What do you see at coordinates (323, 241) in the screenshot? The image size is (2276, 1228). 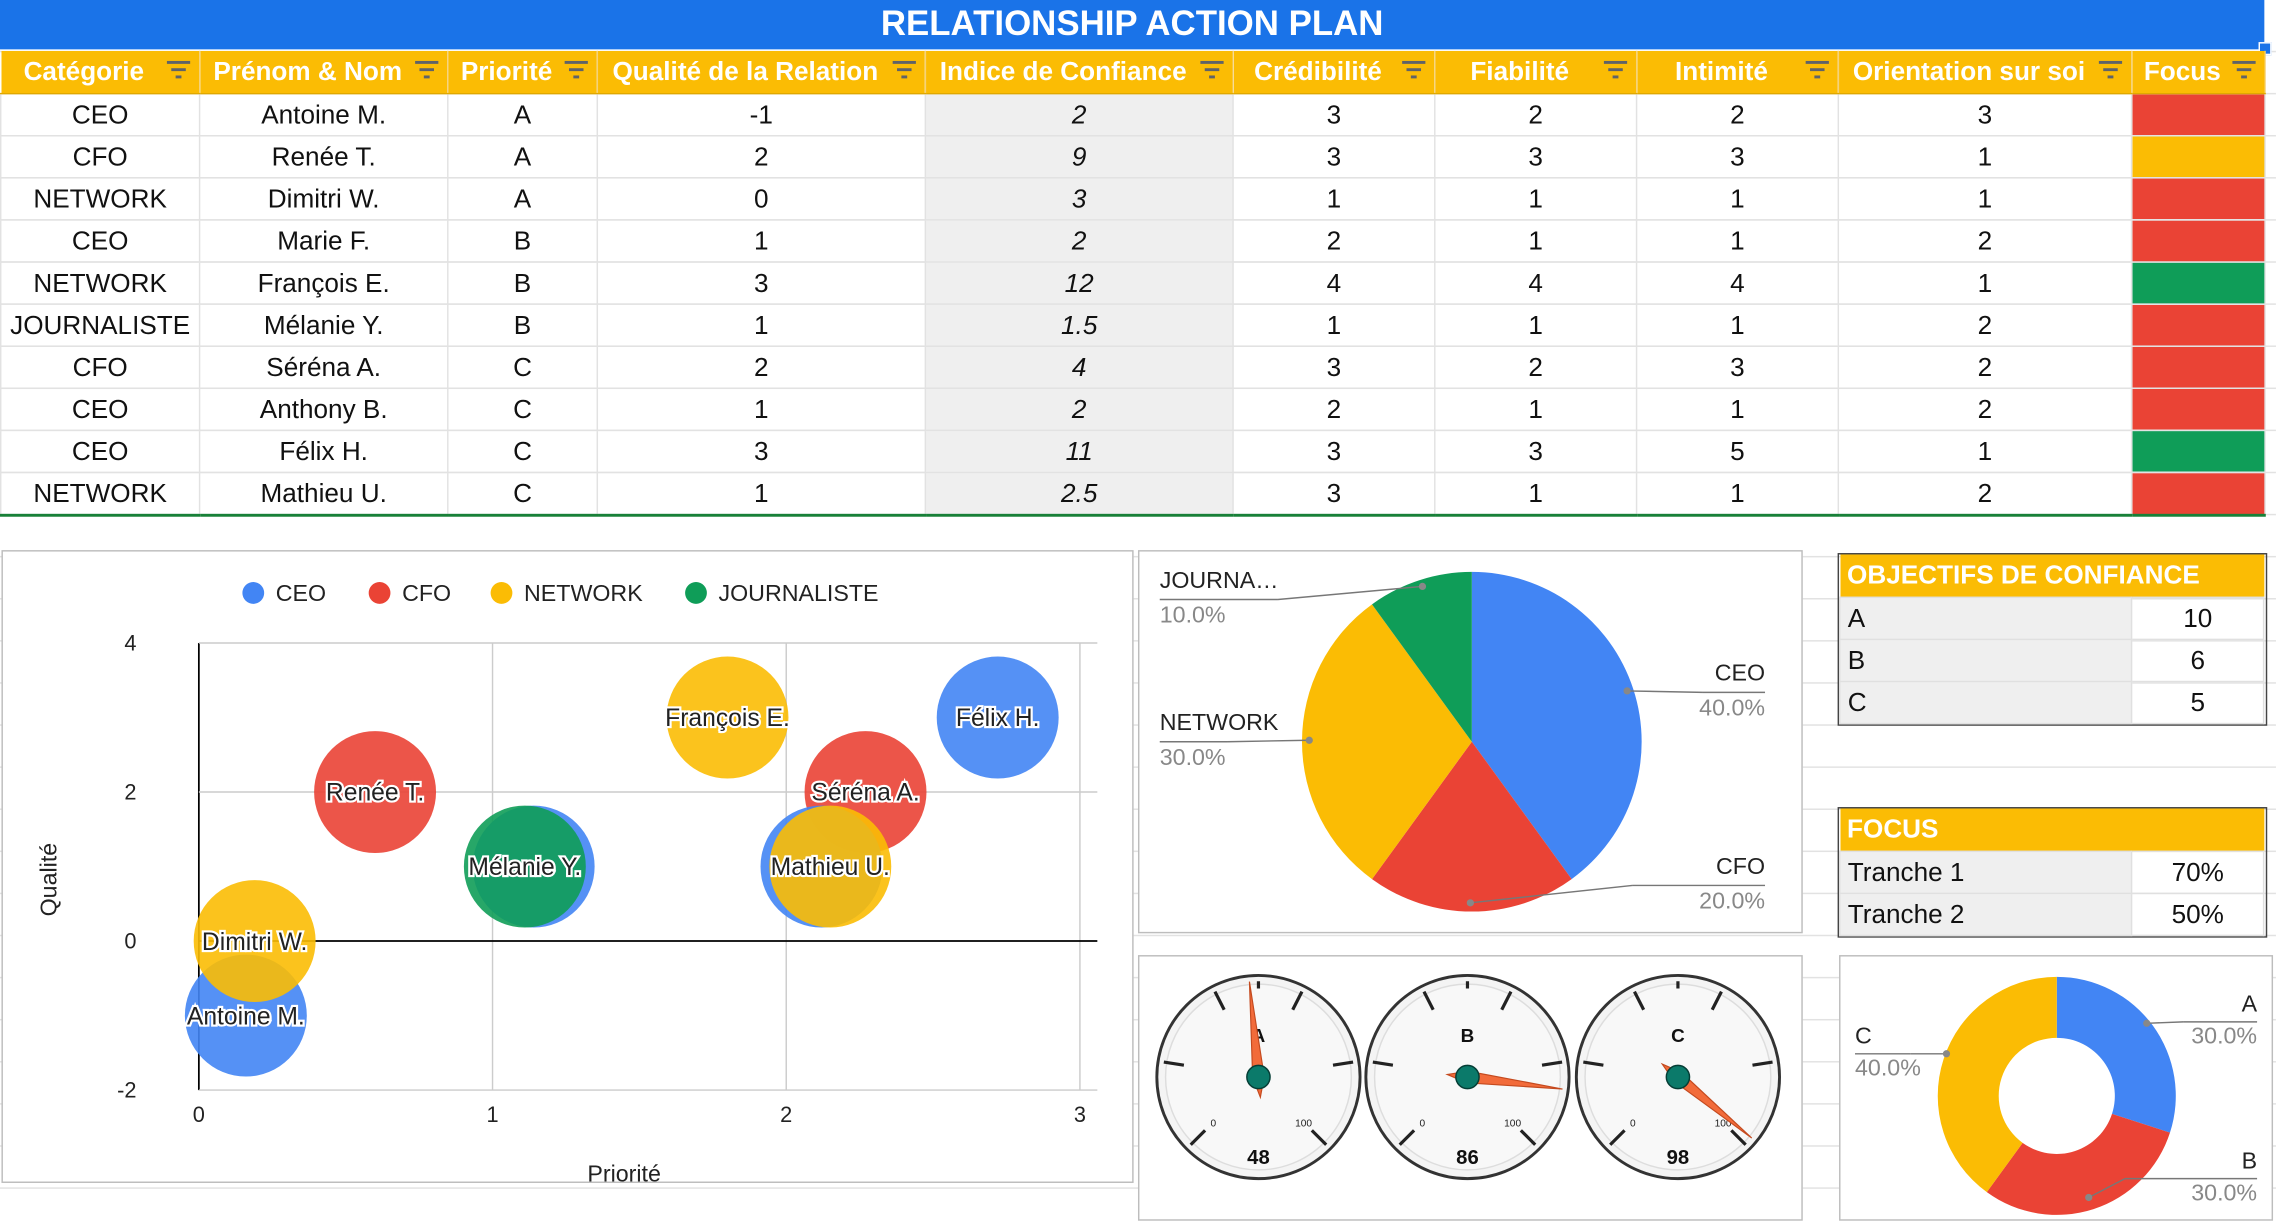 I see `cell-nom: Marie F.` at bounding box center [323, 241].